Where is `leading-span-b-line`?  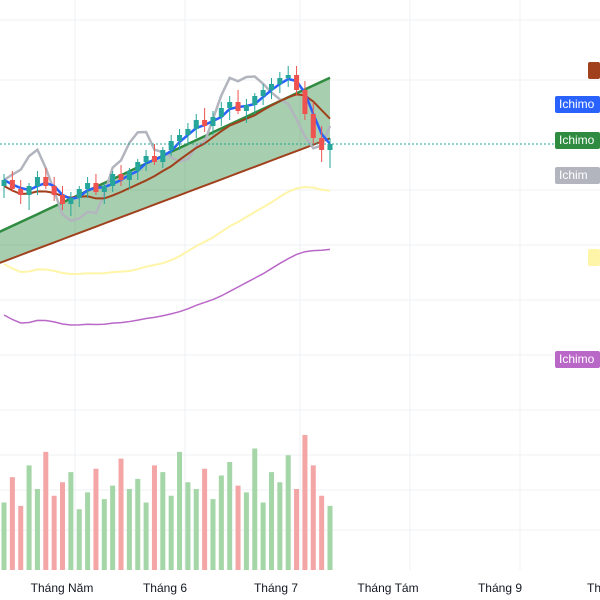
leading-span-b-line is located at coordinates (165, 200).